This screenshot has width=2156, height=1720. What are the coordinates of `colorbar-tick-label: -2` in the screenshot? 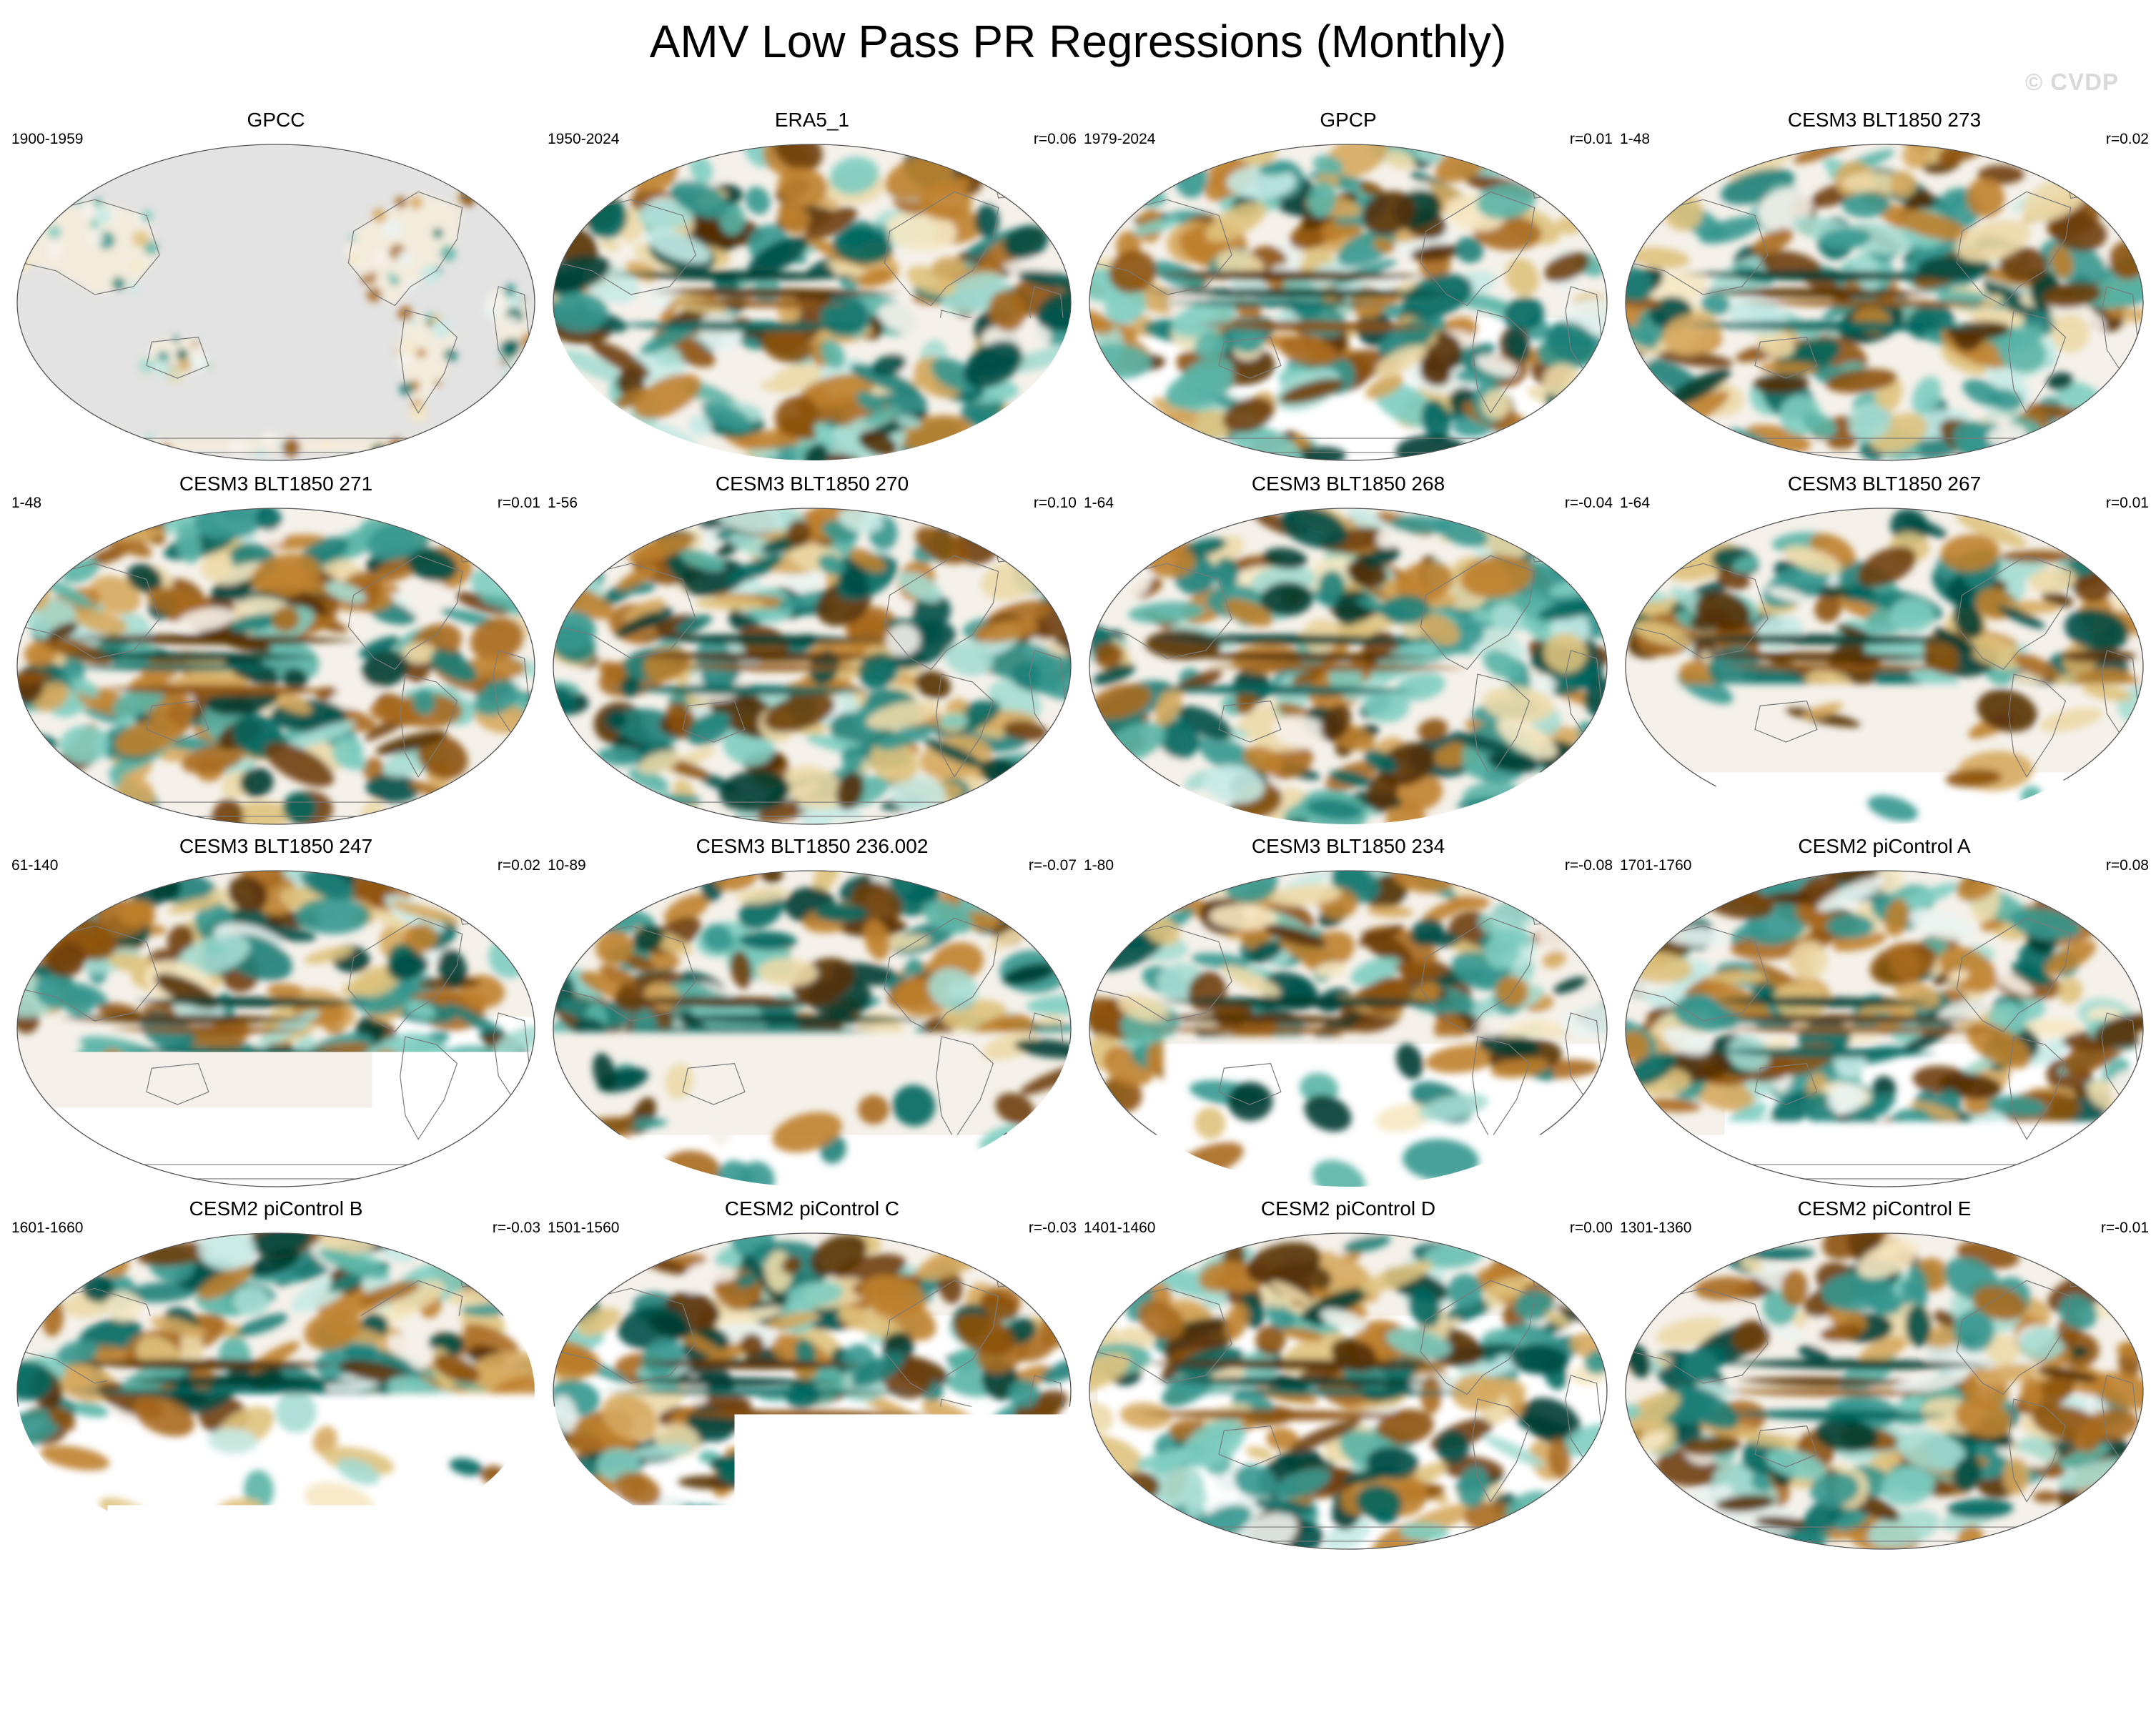 It's located at (663, 1637).